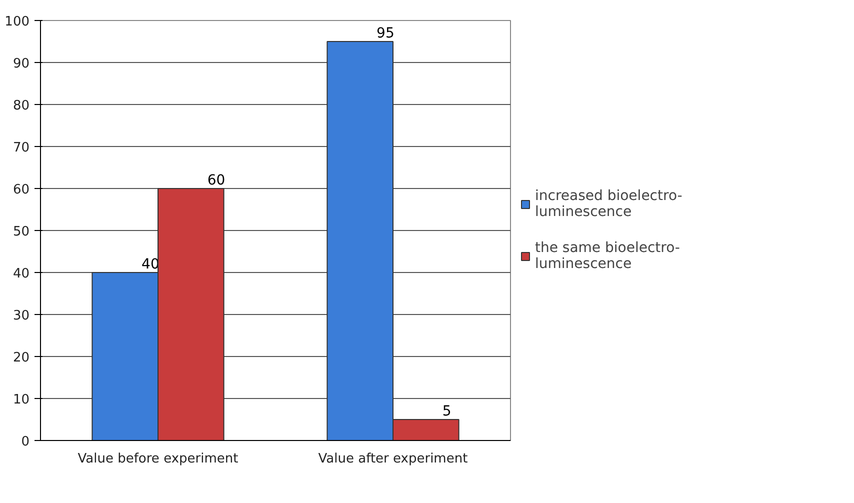  I want to click on legend-label: the same bioelectro-luminescence, so click(607, 256).